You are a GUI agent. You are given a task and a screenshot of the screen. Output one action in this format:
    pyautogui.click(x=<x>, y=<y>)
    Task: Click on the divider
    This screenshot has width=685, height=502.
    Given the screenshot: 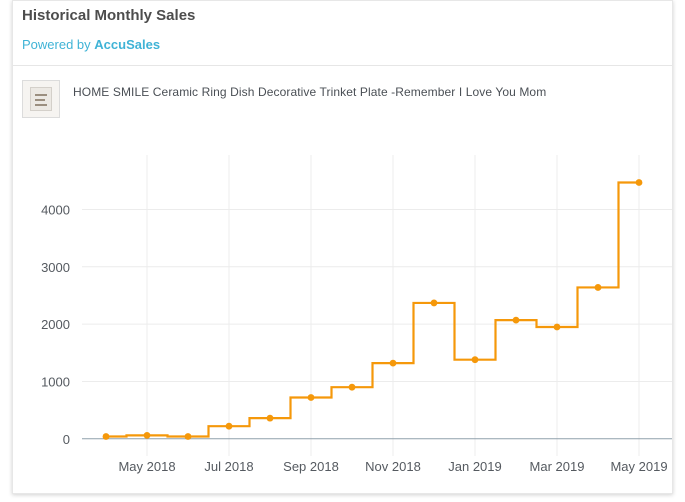 What is the action you would take?
    pyautogui.click(x=342, y=65)
    